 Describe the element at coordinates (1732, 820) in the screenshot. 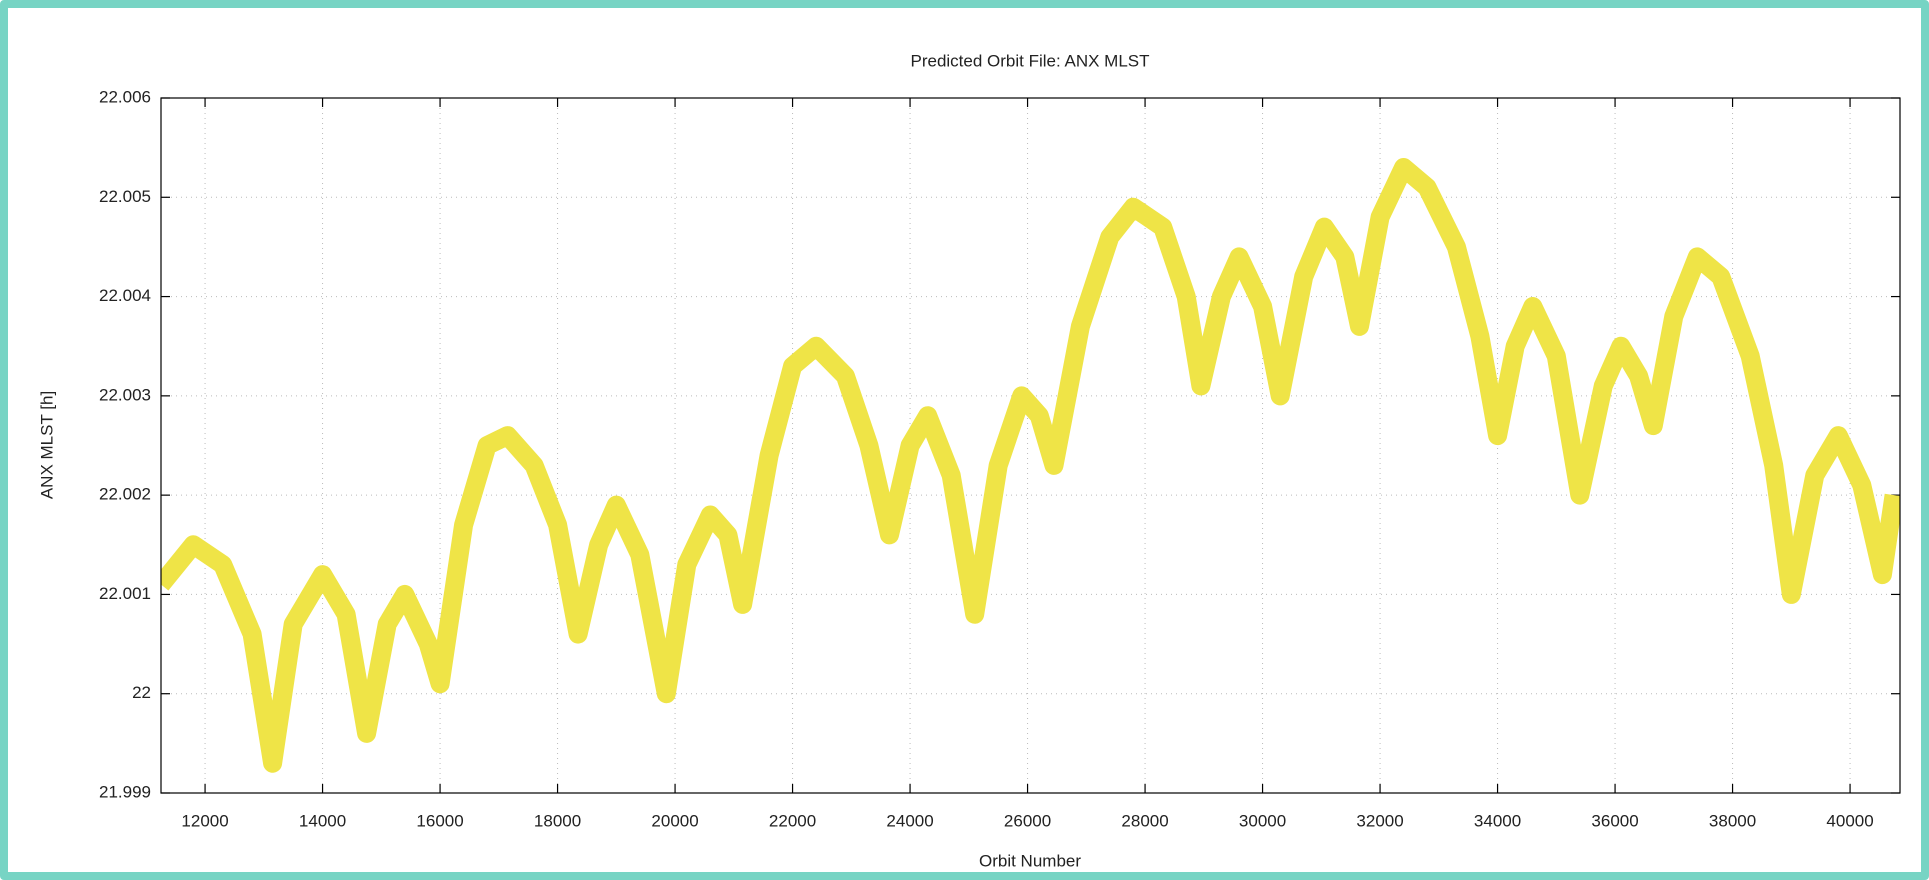

I see `x-tick-label: 38000` at that location.